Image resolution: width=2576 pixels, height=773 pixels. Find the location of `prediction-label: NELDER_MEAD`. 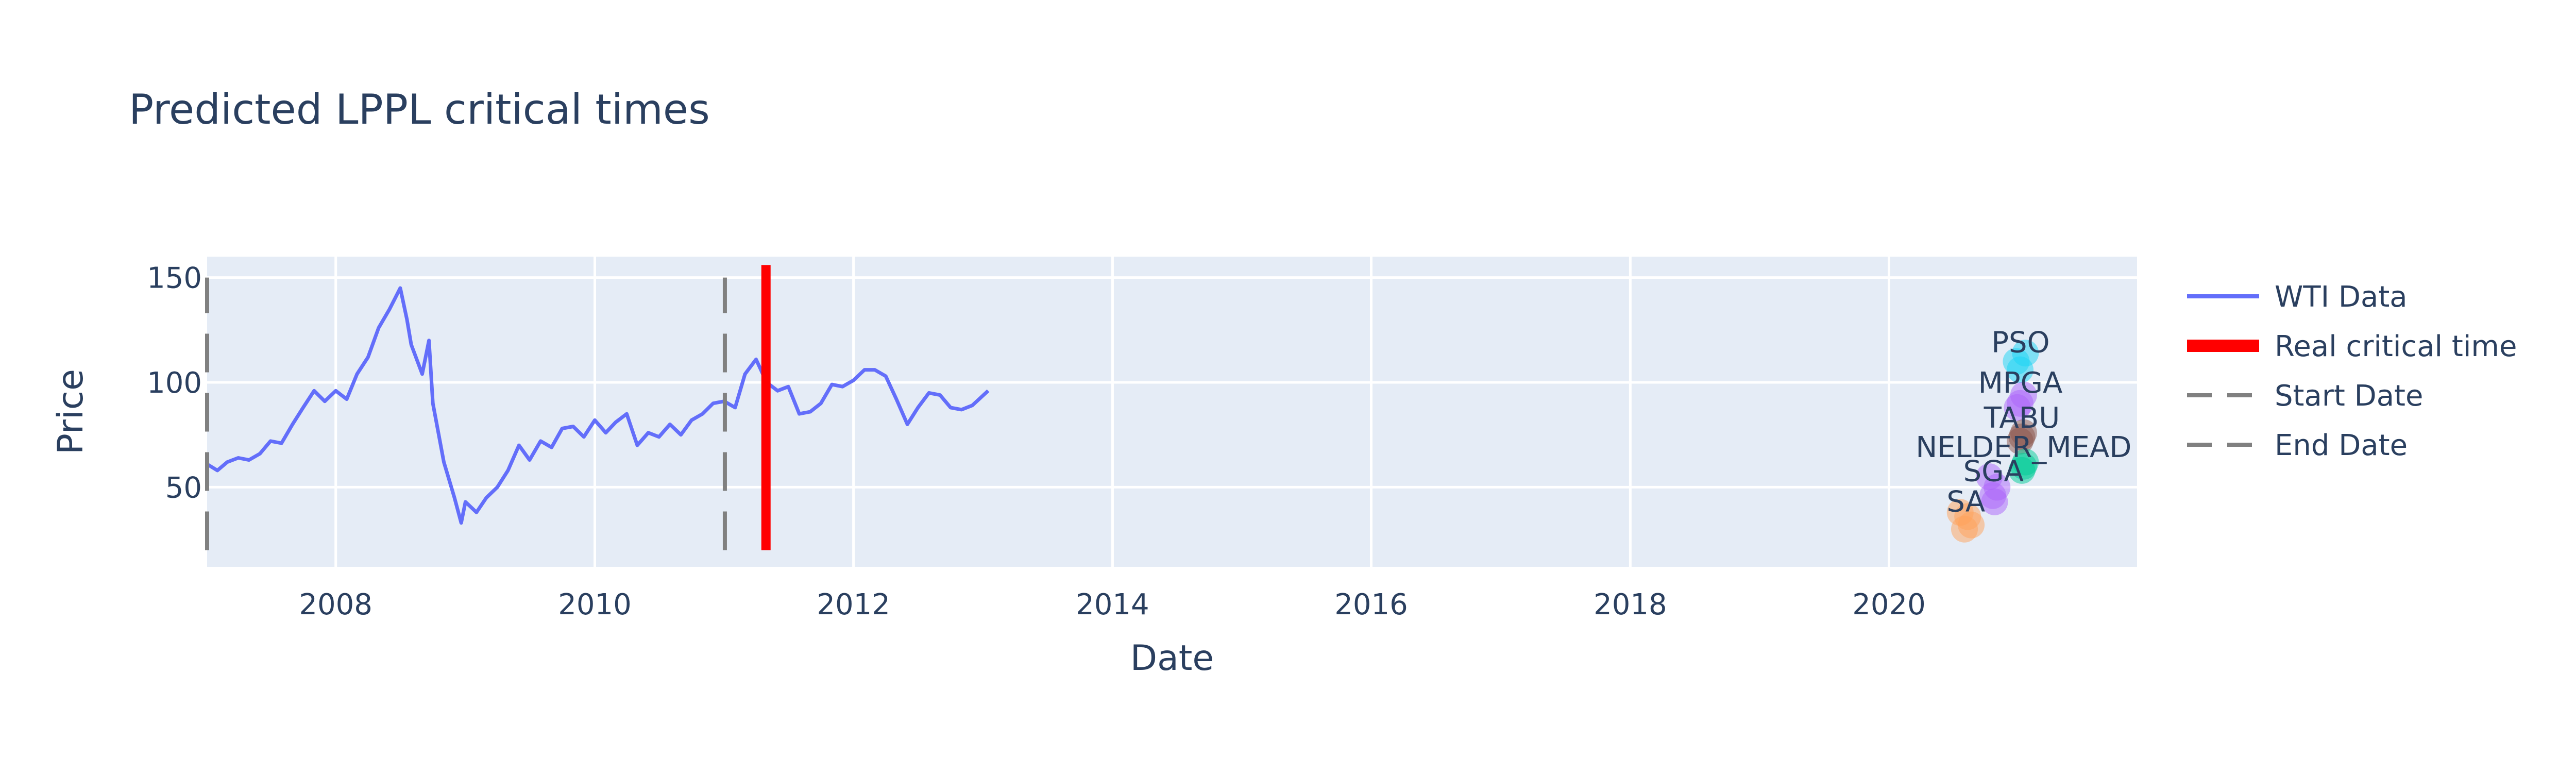

prediction-label: NELDER_MEAD is located at coordinates (2023, 447).